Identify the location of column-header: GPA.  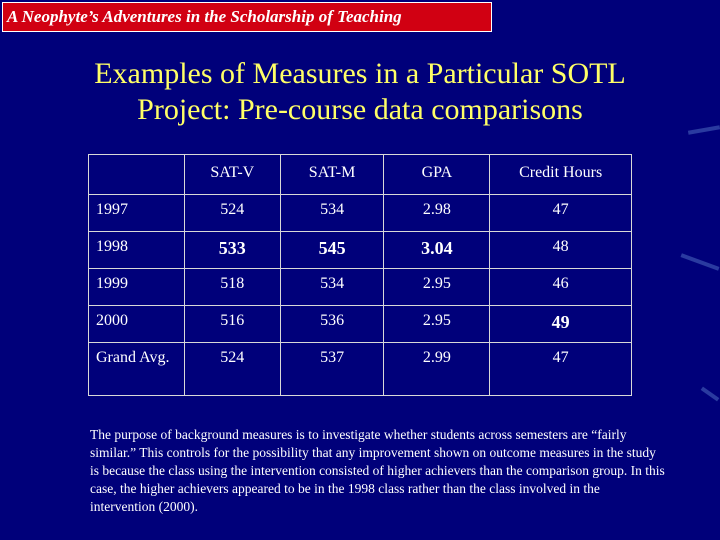
(437, 174).